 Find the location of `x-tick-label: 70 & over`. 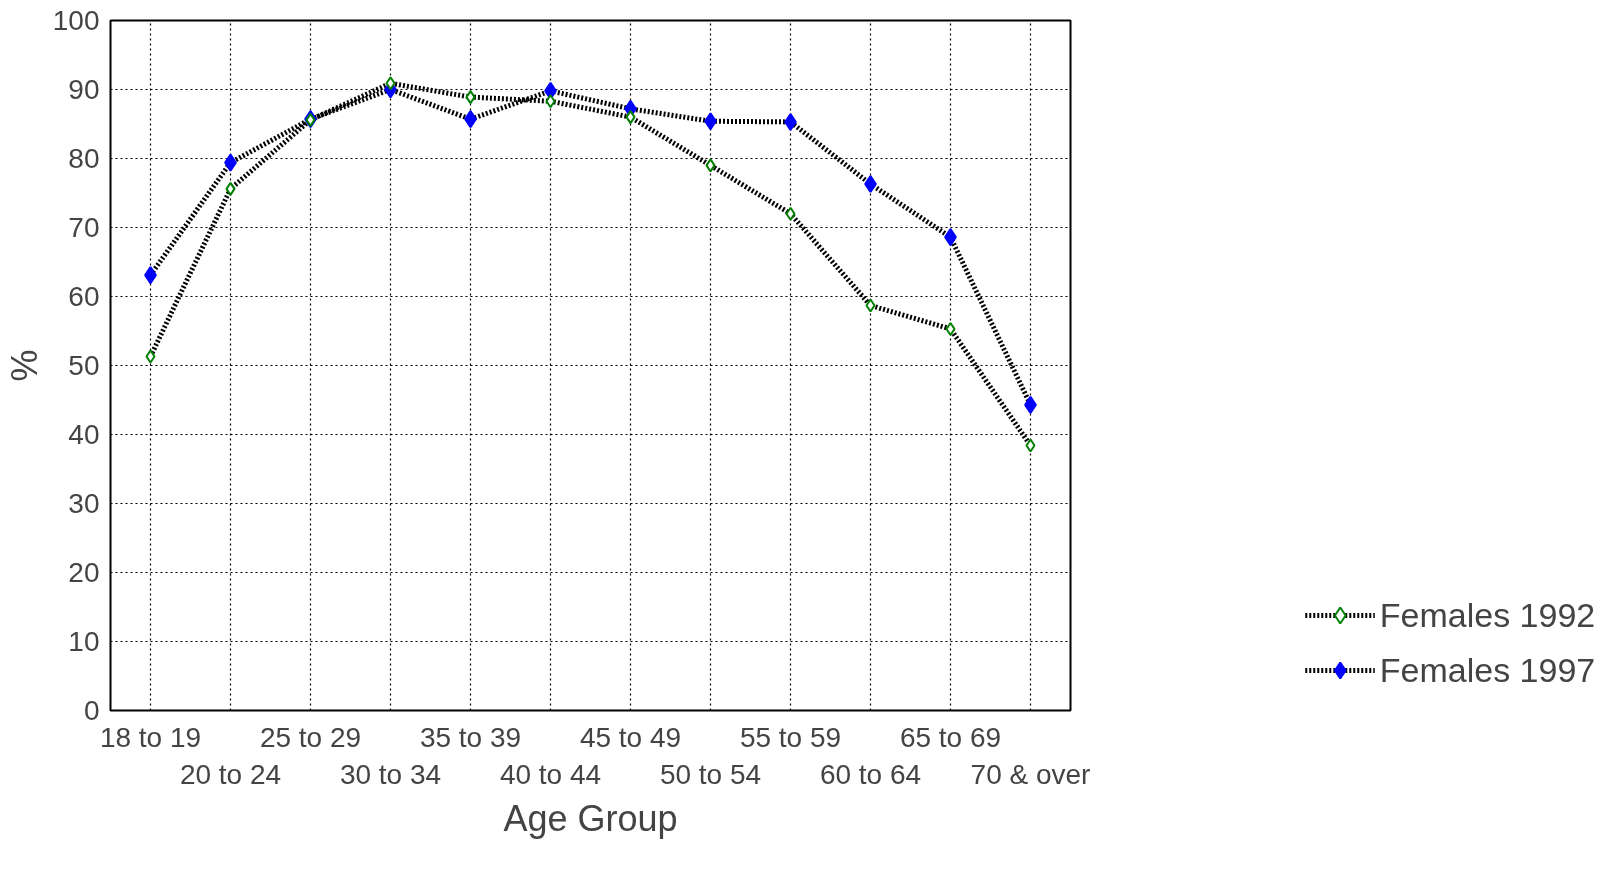

x-tick-label: 70 & over is located at coordinates (1030, 774).